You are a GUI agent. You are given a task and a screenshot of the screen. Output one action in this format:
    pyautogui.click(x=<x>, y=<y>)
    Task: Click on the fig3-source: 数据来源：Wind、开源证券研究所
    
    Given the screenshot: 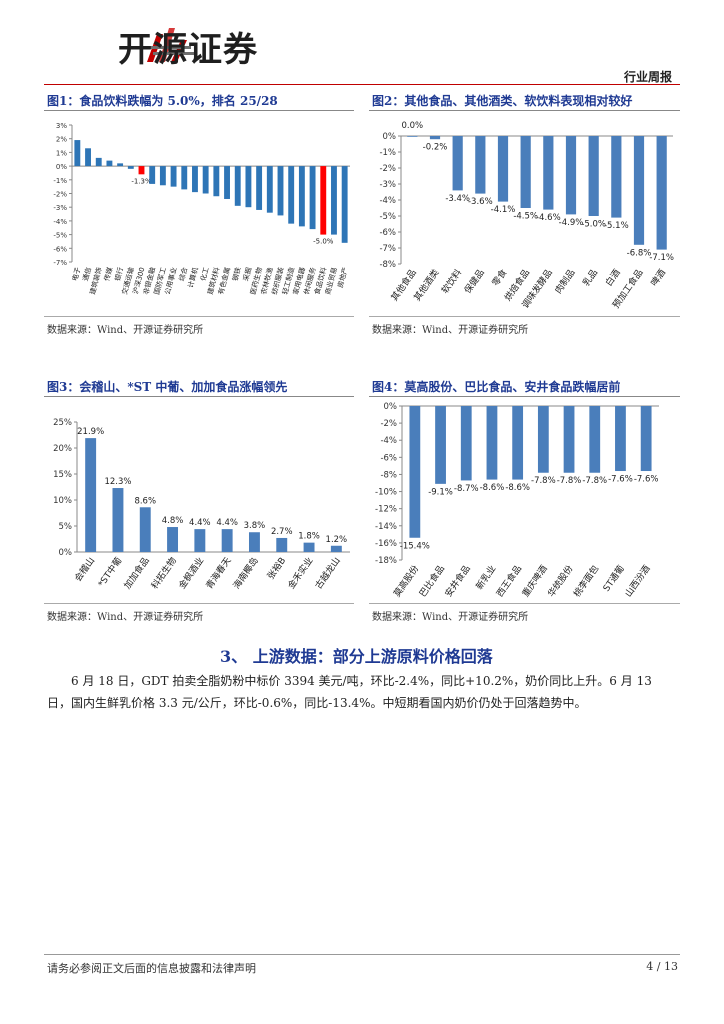 What is the action you would take?
    pyautogui.click(x=125, y=617)
    